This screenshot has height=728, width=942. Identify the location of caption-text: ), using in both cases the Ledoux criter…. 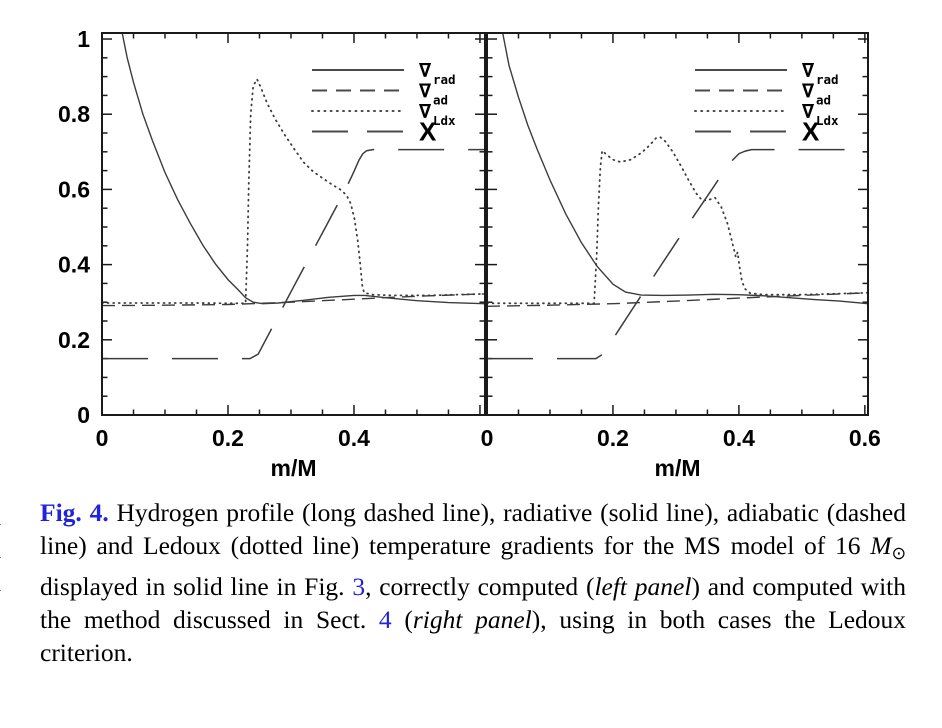
(473, 635).